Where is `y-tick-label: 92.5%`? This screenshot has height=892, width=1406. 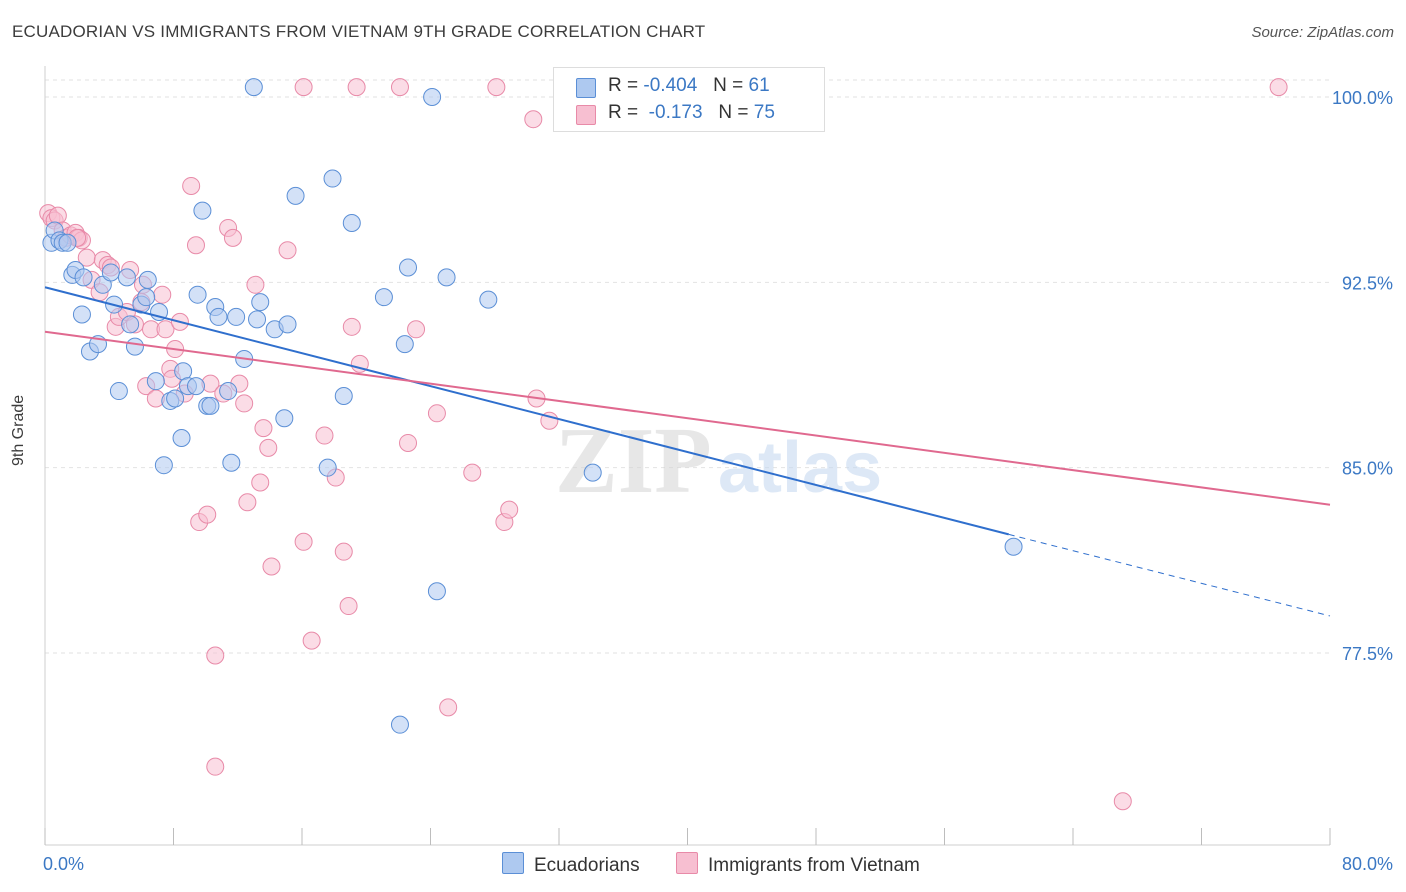
y-tick-label: 92.5% is located at coordinates (1367, 283).